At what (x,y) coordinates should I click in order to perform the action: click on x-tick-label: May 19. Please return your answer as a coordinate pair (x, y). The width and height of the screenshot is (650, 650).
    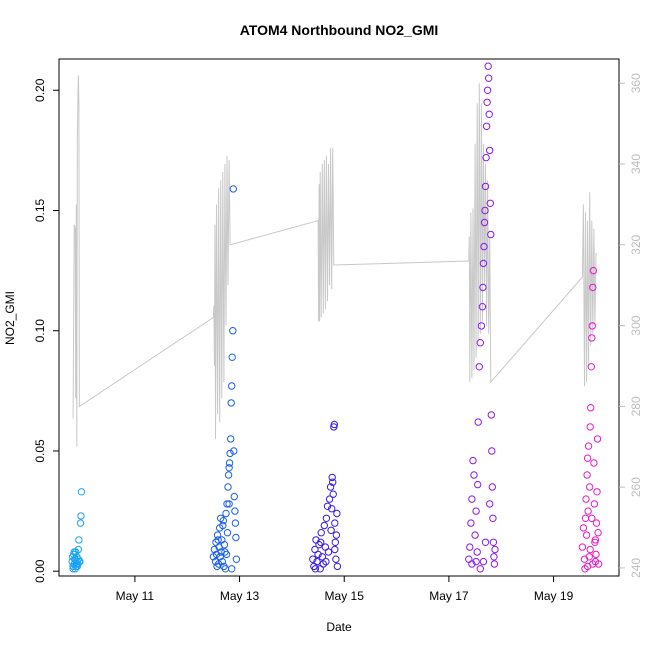
    Looking at the image, I should click on (554, 596).